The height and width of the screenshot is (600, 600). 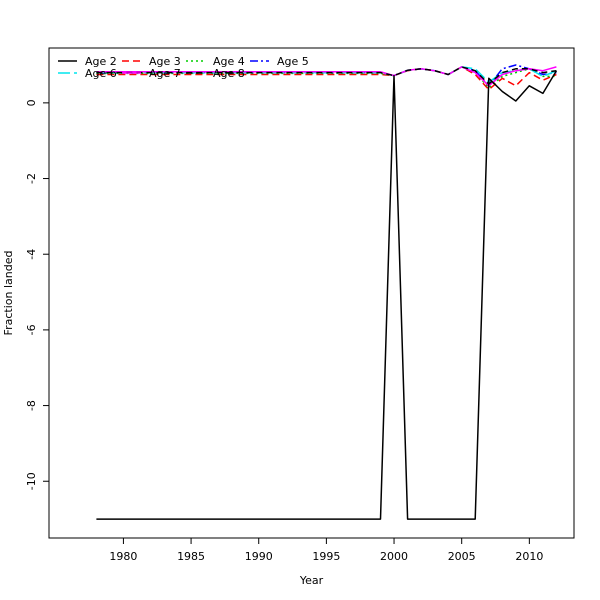 What do you see at coordinates (259, 556) in the screenshot?
I see `x-tick-label: 1990` at bounding box center [259, 556].